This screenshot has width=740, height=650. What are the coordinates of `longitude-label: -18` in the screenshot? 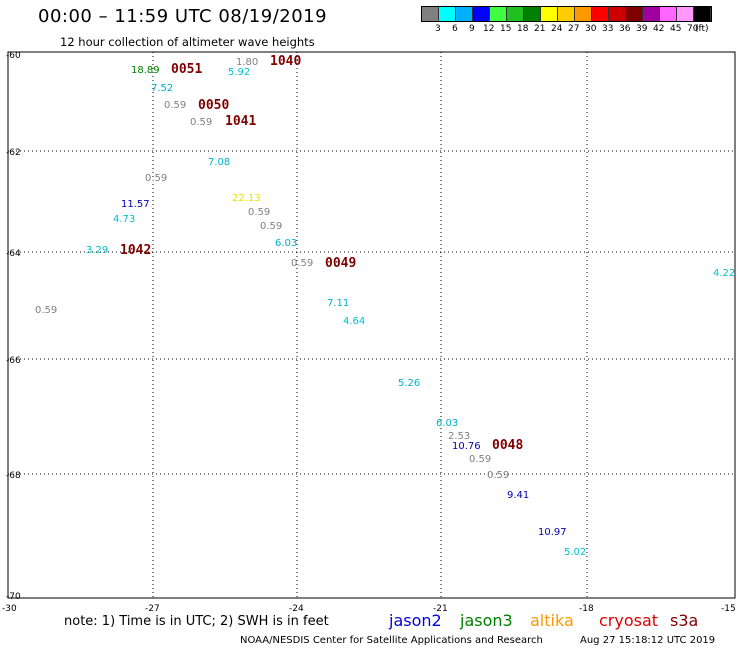 It's located at (586, 609).